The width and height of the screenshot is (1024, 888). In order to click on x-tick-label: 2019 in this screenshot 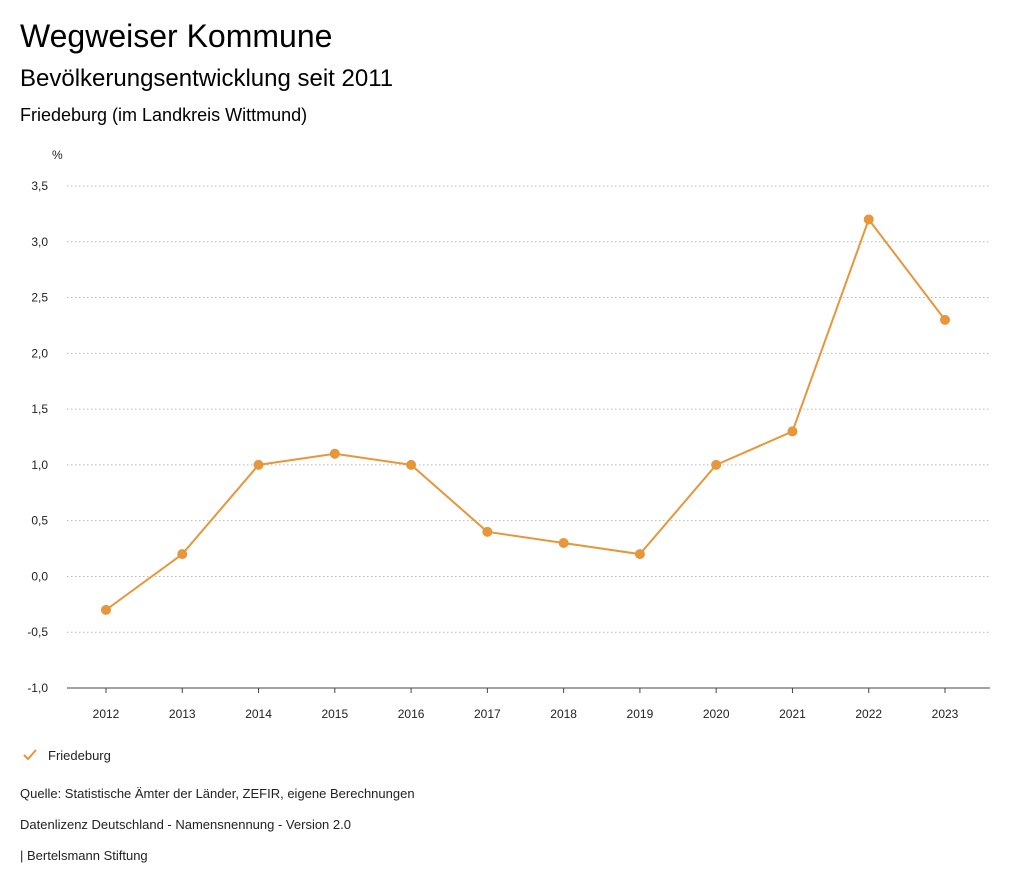, I will do `click(640, 714)`.